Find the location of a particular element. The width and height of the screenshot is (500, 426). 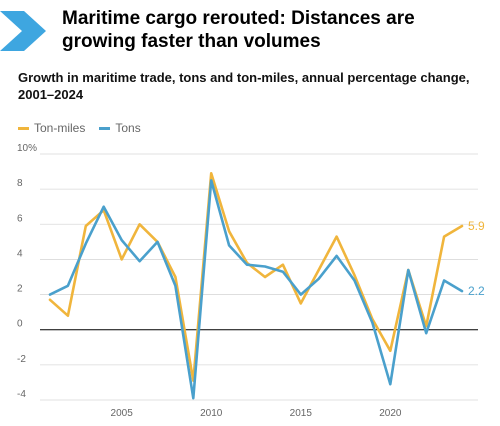

legend-label-ton-miles: Ton-miles is located at coordinates (60, 128).